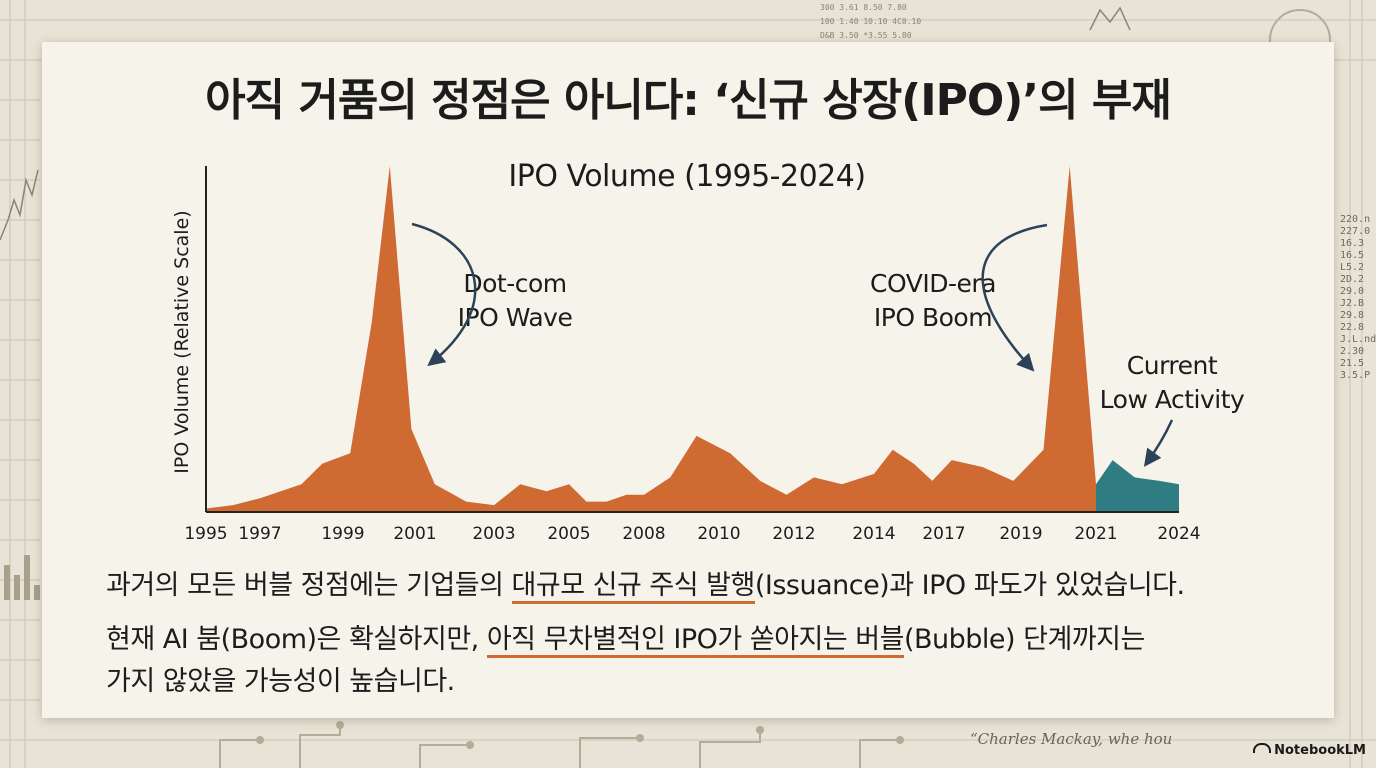 The width and height of the screenshot is (1376, 768). Describe the element at coordinates (1352, 327) in the screenshot. I see `background-number: 22.8` at that location.